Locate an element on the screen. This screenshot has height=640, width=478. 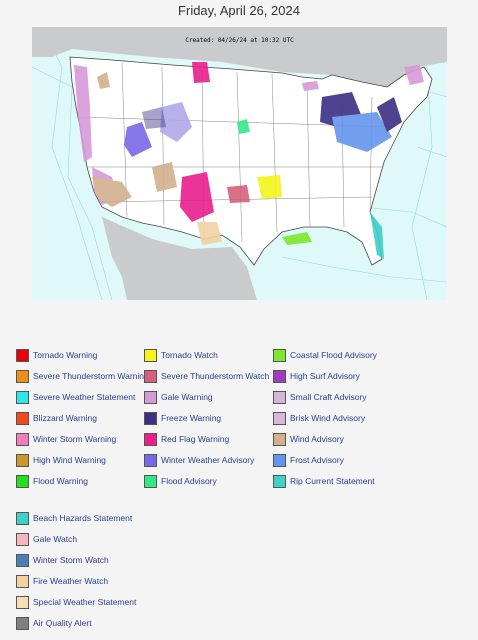
legend-item-severe-thunderstorm-warning: Severe Thunderstorm Warning is located at coordinates (82, 376).